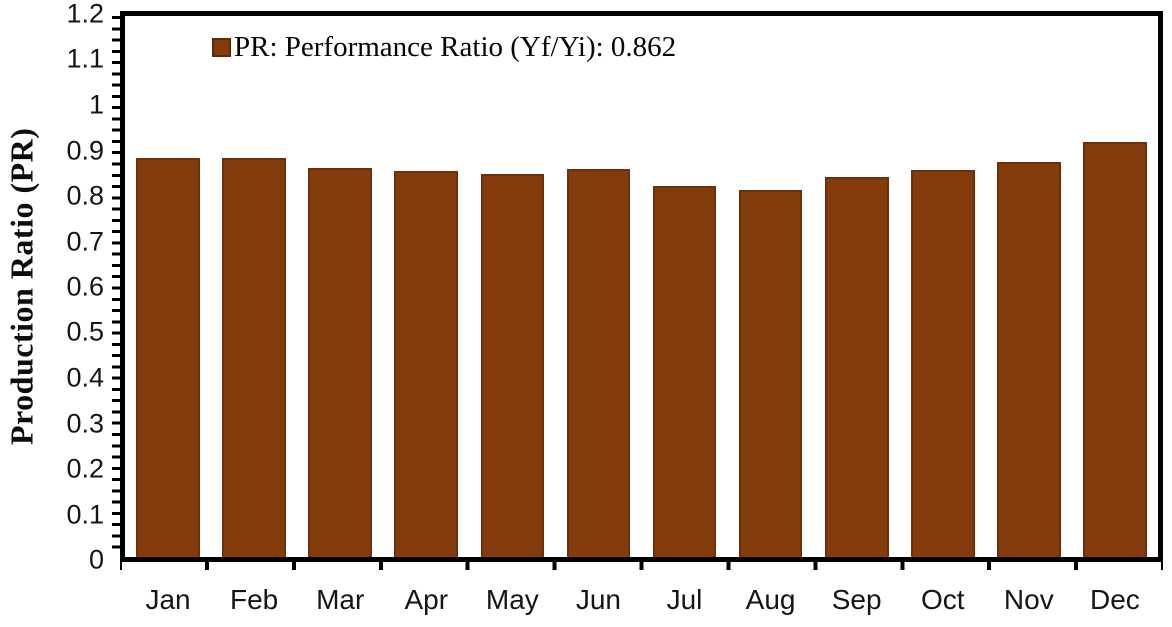 This screenshot has height=627, width=1172. What do you see at coordinates (85, 14) in the screenshot?
I see `y-tick-label: 1.2` at bounding box center [85, 14].